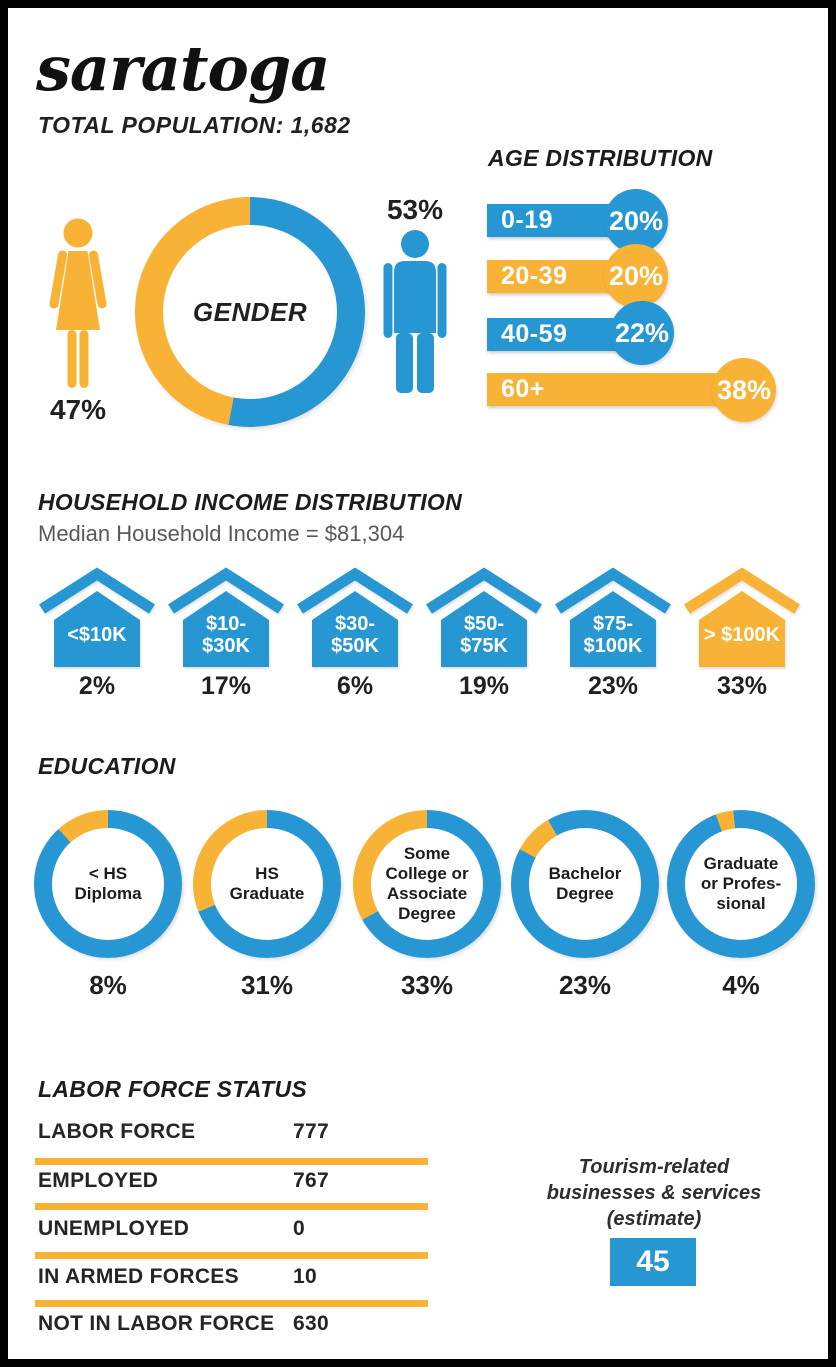  What do you see at coordinates (484, 615) in the screenshot?
I see `house-icon: $50- $75K` at bounding box center [484, 615].